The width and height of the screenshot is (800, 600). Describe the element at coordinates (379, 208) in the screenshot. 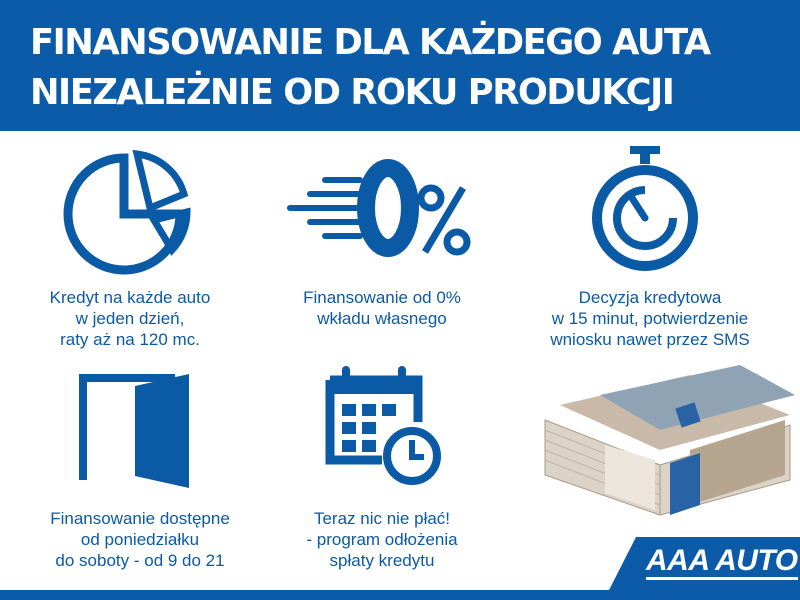

I see `zero-percent-icon` at that location.